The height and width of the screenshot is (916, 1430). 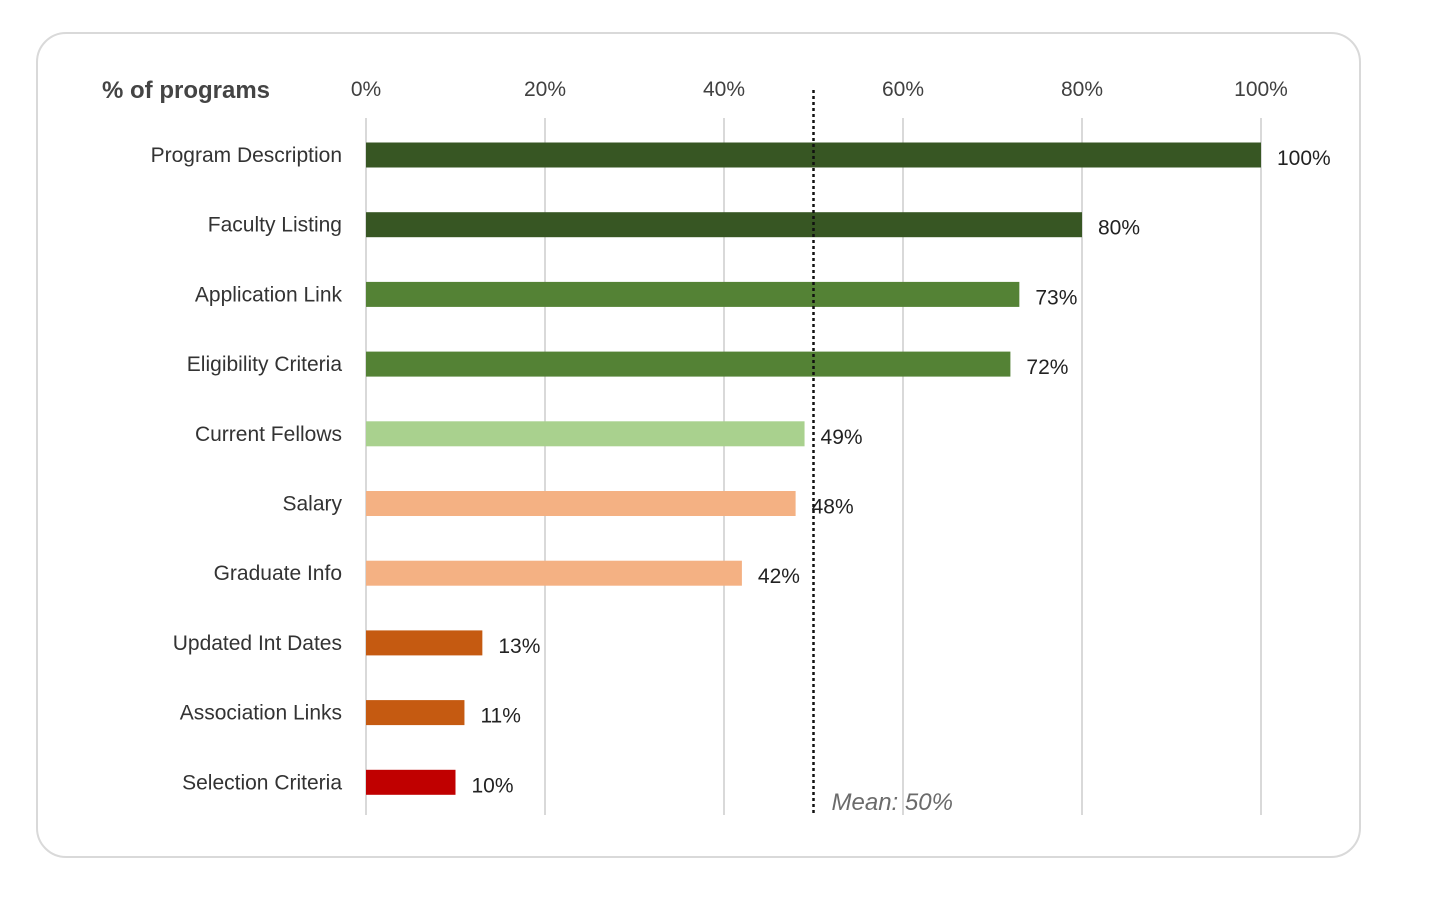 I want to click on category-label: Association Links, so click(x=261, y=713).